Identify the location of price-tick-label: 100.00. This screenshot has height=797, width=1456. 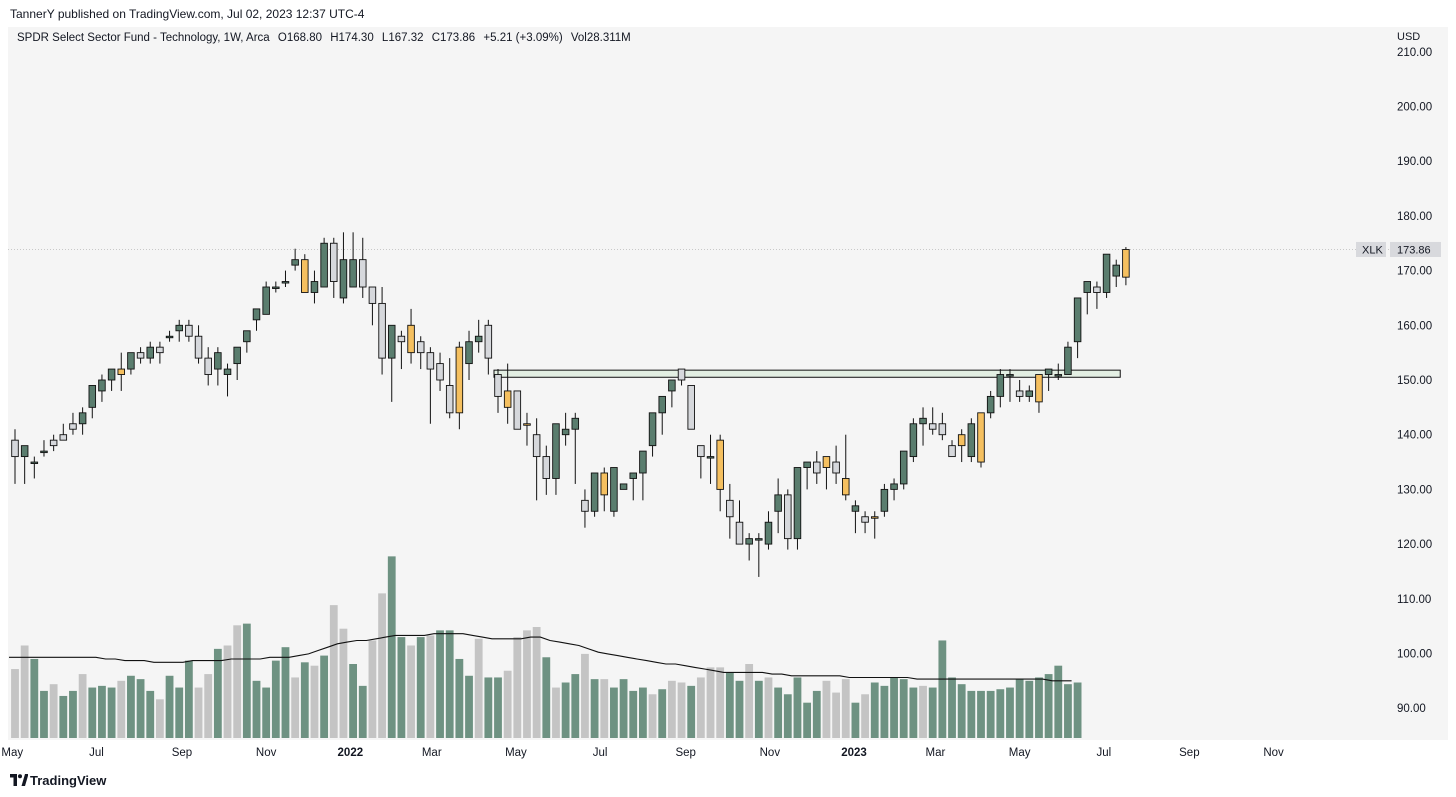
(1414, 655).